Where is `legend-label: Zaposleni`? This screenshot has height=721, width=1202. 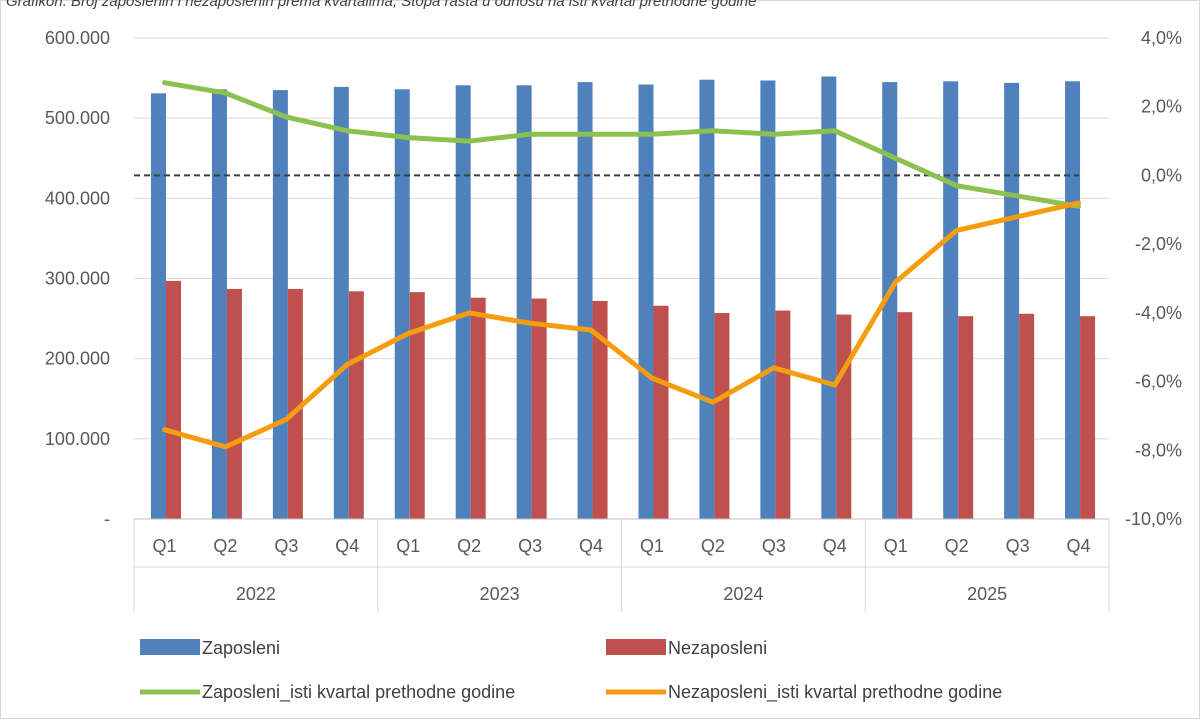 legend-label: Zaposleni is located at coordinates (241, 648).